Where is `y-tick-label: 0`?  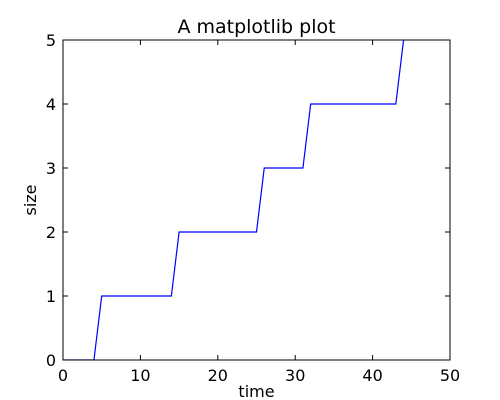
y-tick-label: 0 is located at coordinates (51, 360).